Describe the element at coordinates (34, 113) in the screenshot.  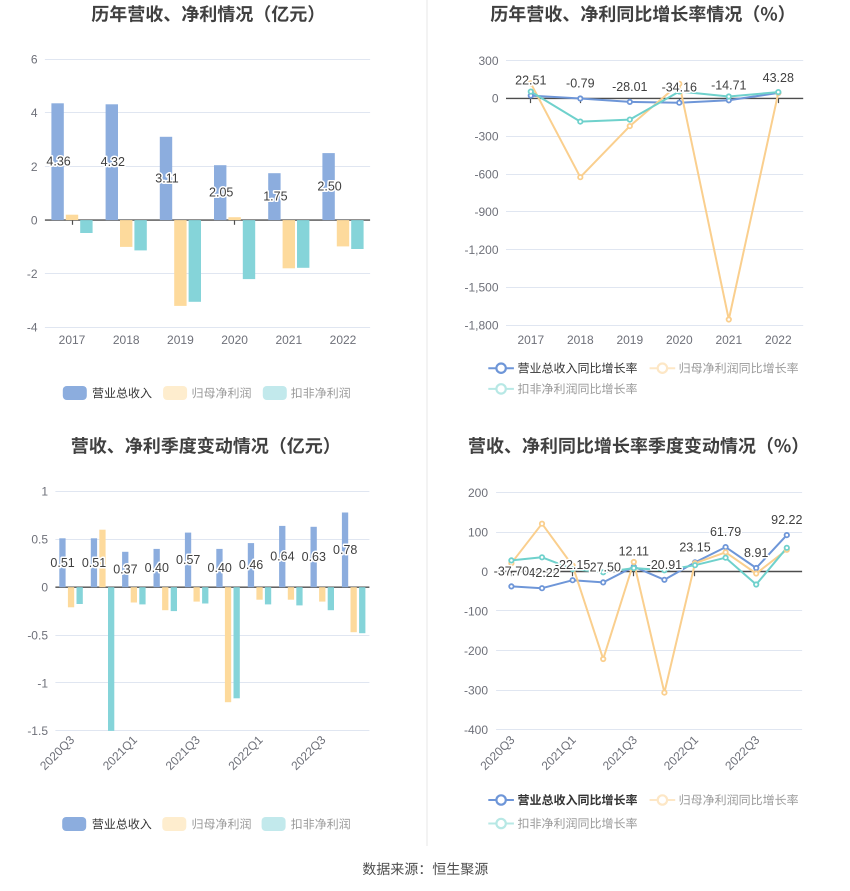
I see `svg-text: 4` at that location.